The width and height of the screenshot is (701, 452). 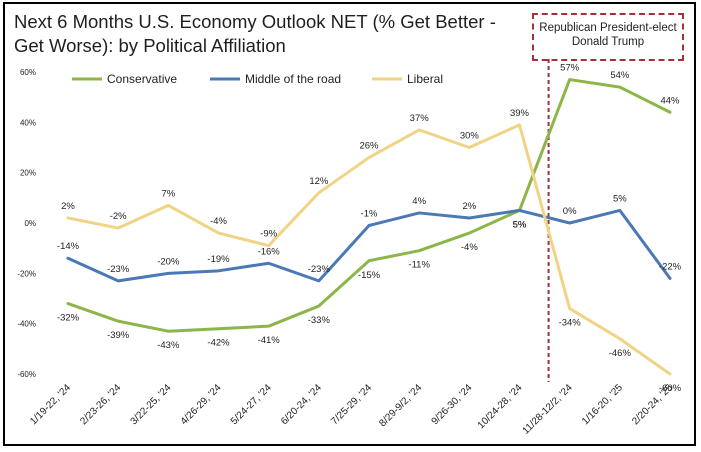 What do you see at coordinates (30, 223) in the screenshot?
I see `y-tick-label: 0%` at bounding box center [30, 223].